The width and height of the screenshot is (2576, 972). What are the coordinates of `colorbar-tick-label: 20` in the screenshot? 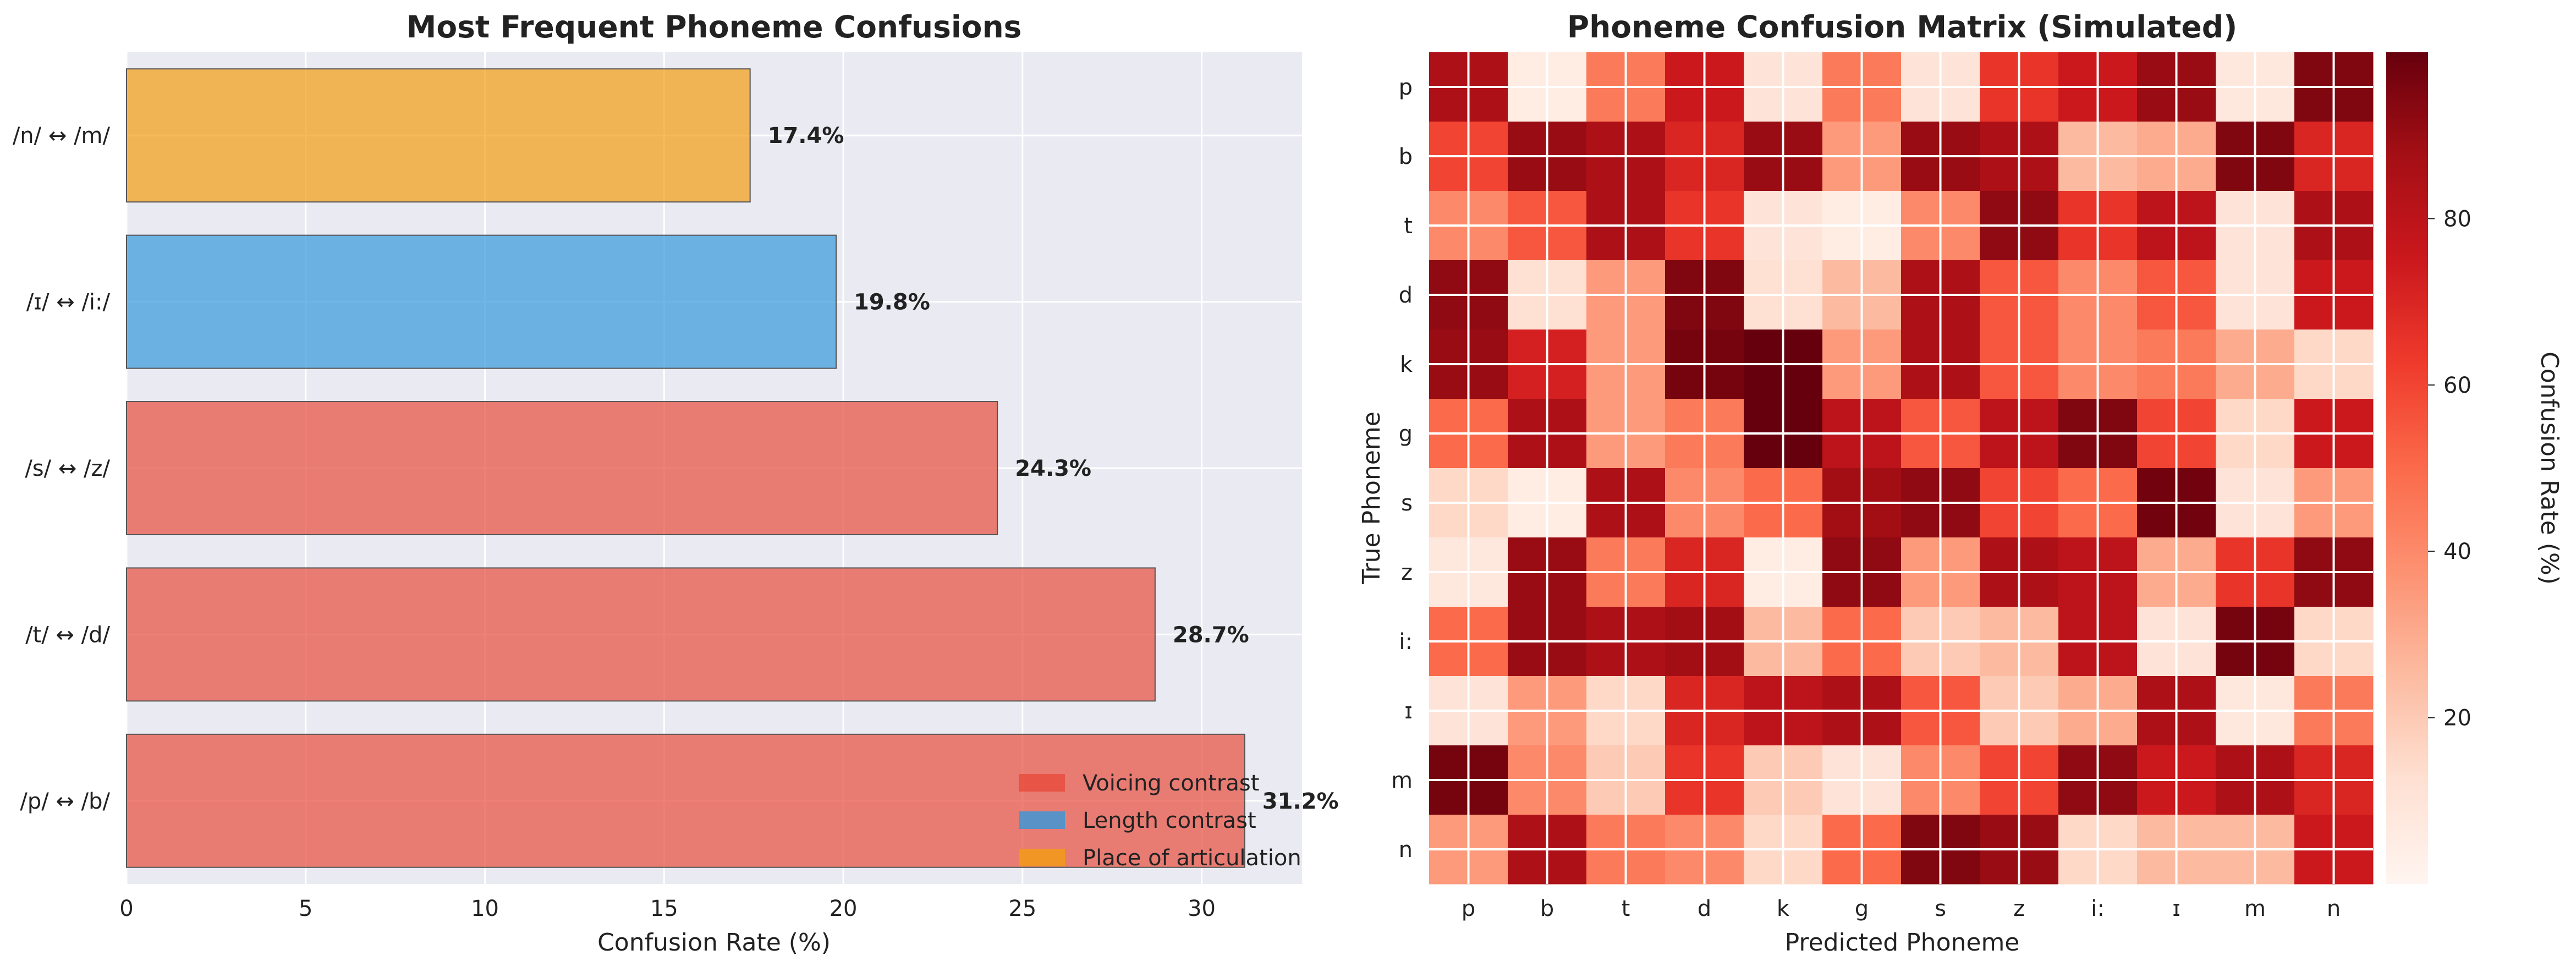 It's located at (2457, 718).